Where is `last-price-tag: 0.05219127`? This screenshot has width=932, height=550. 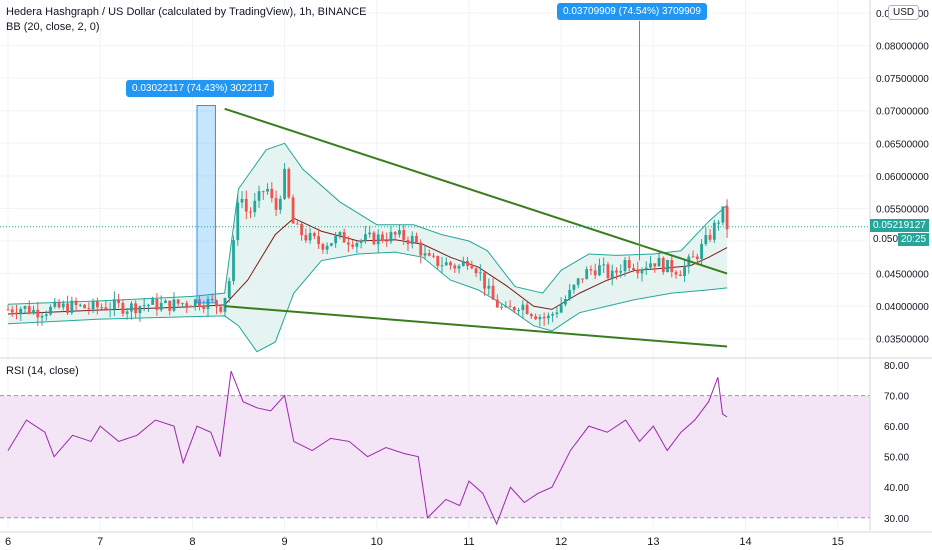 last-price-tag: 0.05219127 is located at coordinates (899, 225).